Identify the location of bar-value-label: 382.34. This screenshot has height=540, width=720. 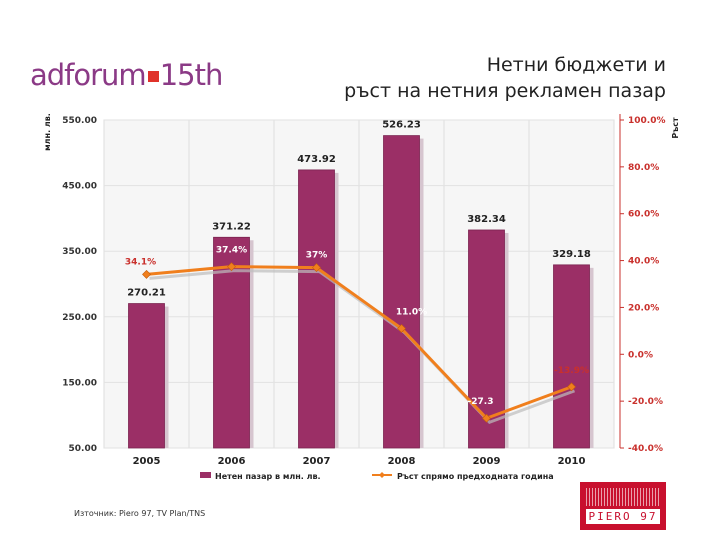
(486, 219).